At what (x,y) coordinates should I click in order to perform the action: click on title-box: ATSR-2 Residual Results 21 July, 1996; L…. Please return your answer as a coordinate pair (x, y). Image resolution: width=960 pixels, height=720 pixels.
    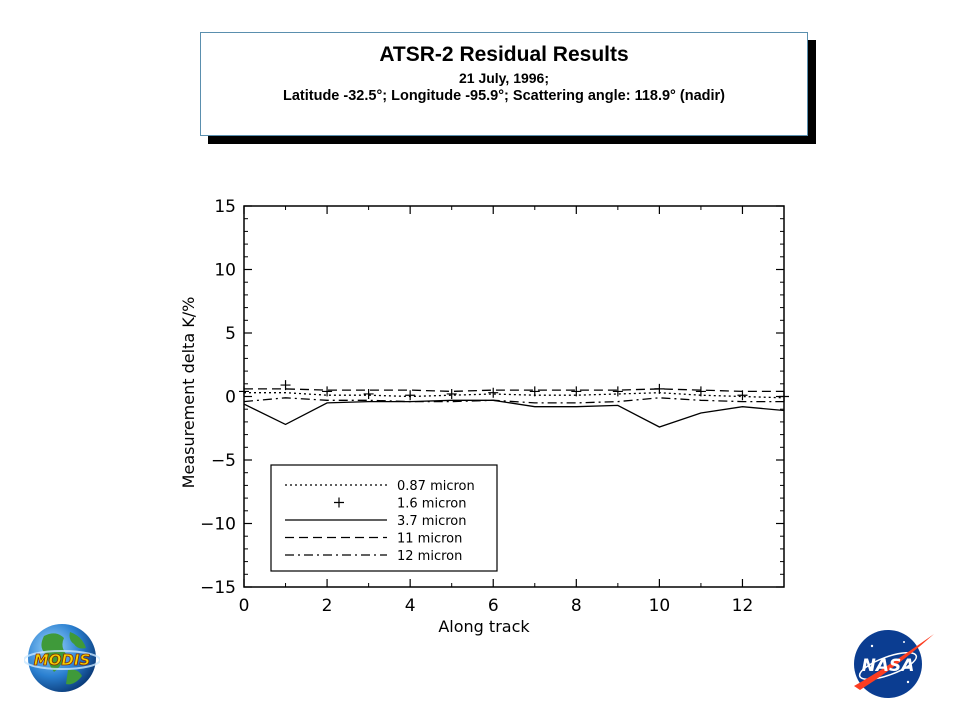
    Looking at the image, I should click on (504, 84).